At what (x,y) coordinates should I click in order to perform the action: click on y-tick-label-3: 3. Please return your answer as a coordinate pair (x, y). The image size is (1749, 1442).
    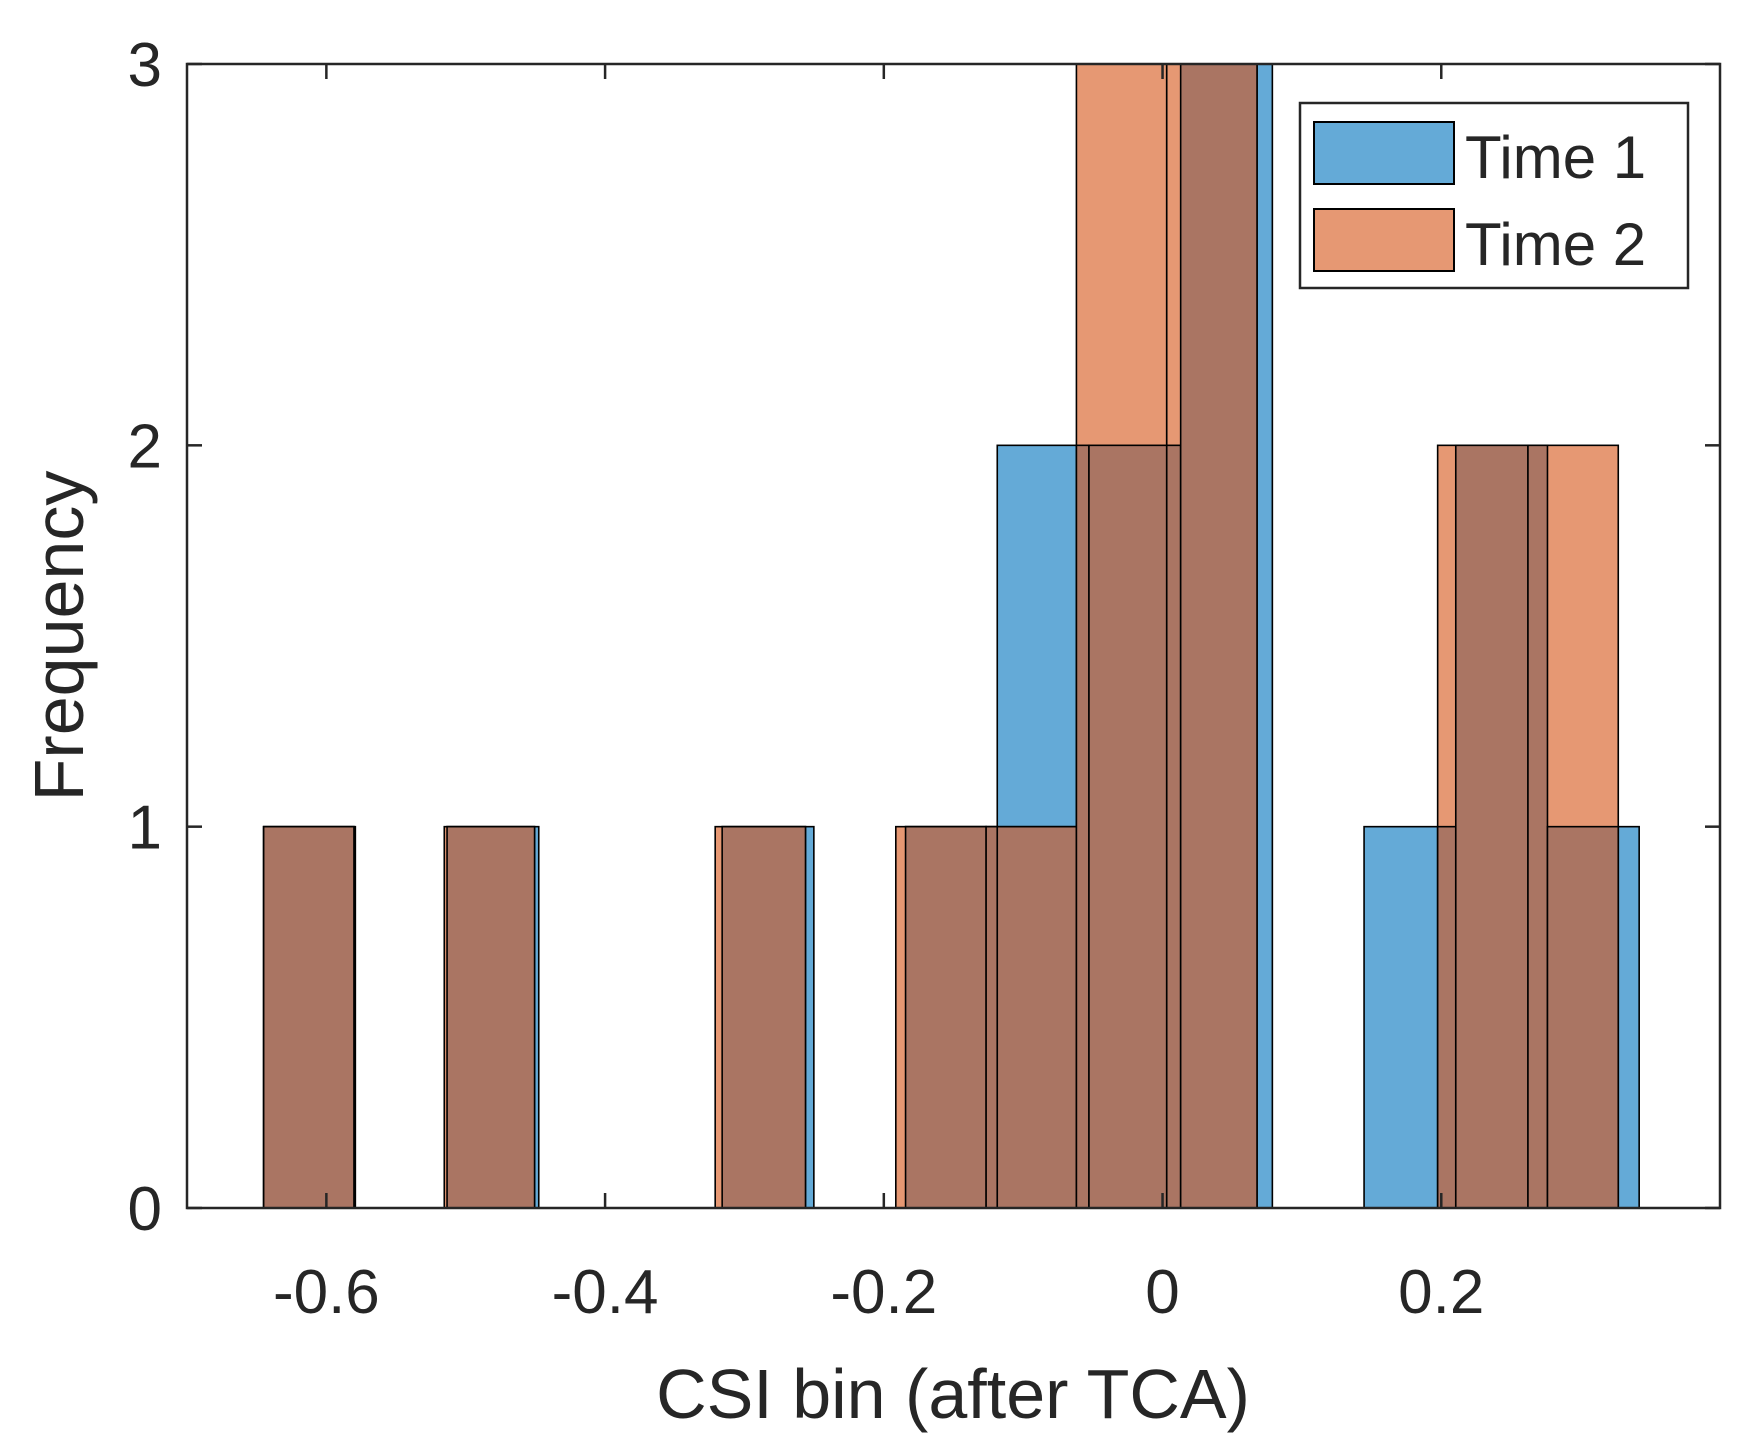
    Looking at the image, I should click on (145, 65).